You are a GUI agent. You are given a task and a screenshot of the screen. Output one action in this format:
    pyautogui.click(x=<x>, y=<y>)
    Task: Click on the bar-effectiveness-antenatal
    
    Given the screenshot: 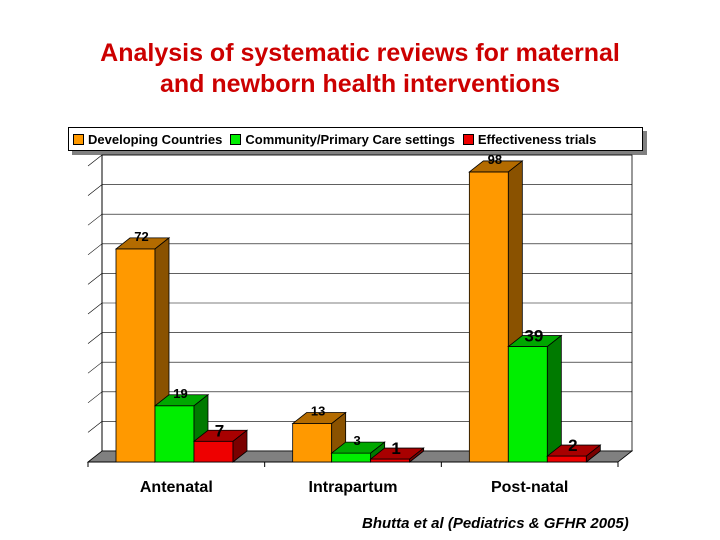 What is the action you would take?
    pyautogui.click(x=220, y=446)
    